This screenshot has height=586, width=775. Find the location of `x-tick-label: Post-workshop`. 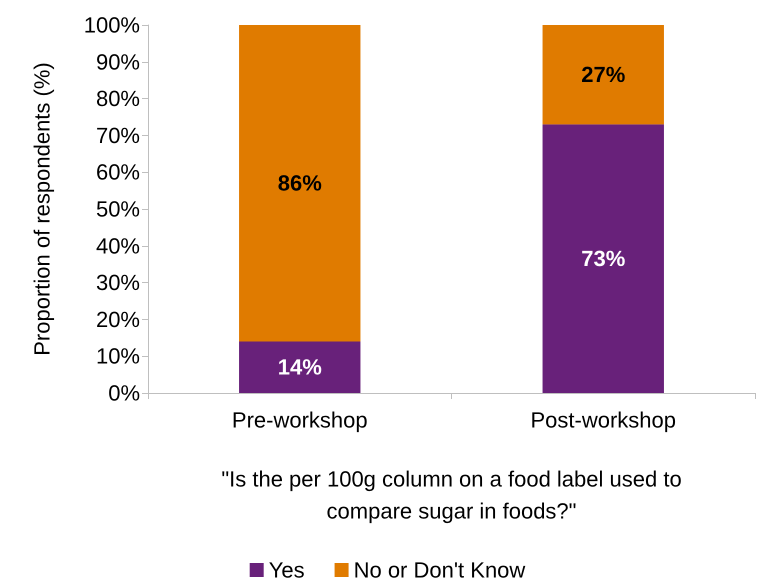

x-tick-label: Post-workshop is located at coordinates (603, 420).